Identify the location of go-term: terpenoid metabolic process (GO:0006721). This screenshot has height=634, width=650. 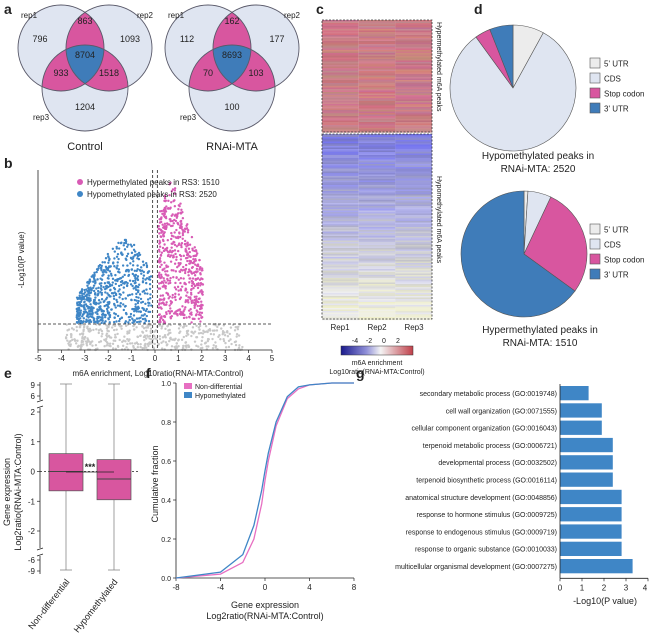
(490, 446).